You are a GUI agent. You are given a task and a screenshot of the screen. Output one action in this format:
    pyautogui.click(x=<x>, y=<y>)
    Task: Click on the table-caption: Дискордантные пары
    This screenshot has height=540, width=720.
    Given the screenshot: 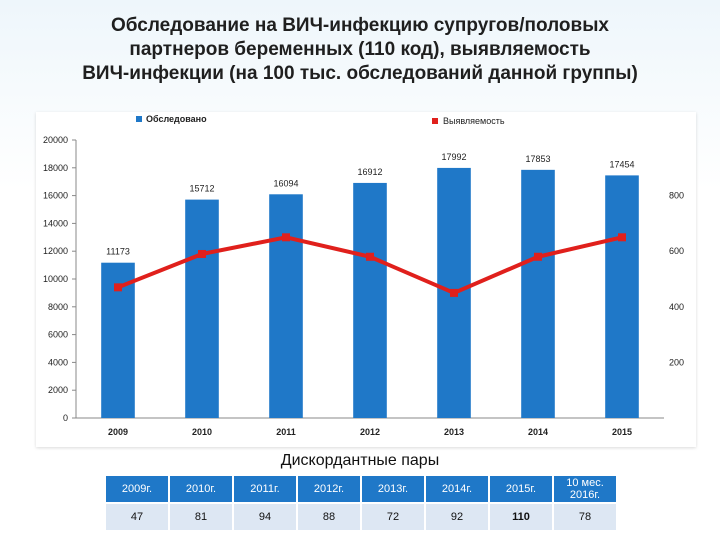 What is the action you would take?
    pyautogui.click(x=360, y=460)
    